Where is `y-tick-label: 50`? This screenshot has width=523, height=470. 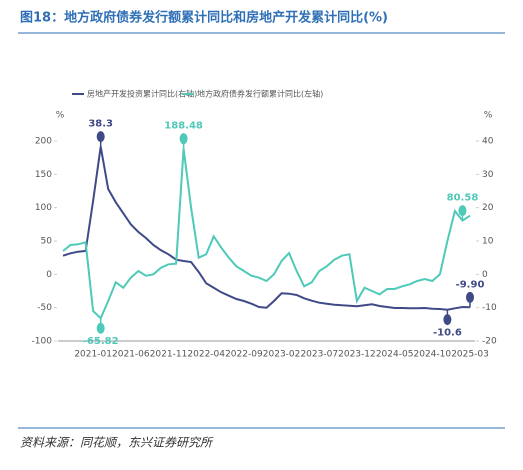 y-tick-label: 50 is located at coordinates (47, 242).